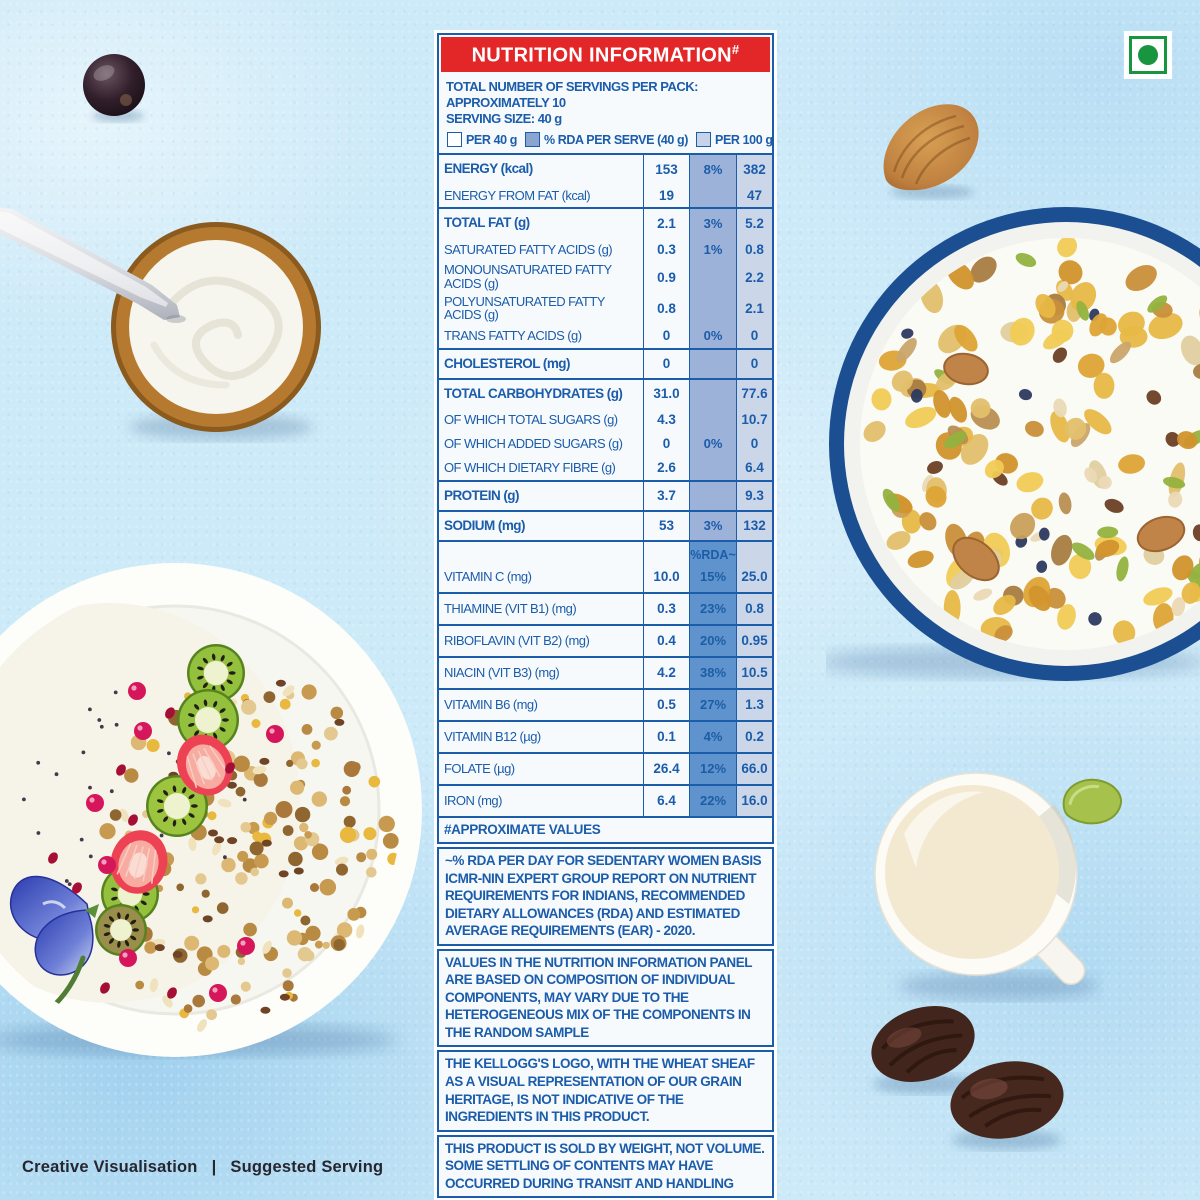  I want to click on nutrition-row: FOLATE (µg) 26.4 12% 66.0, so click(605, 767).